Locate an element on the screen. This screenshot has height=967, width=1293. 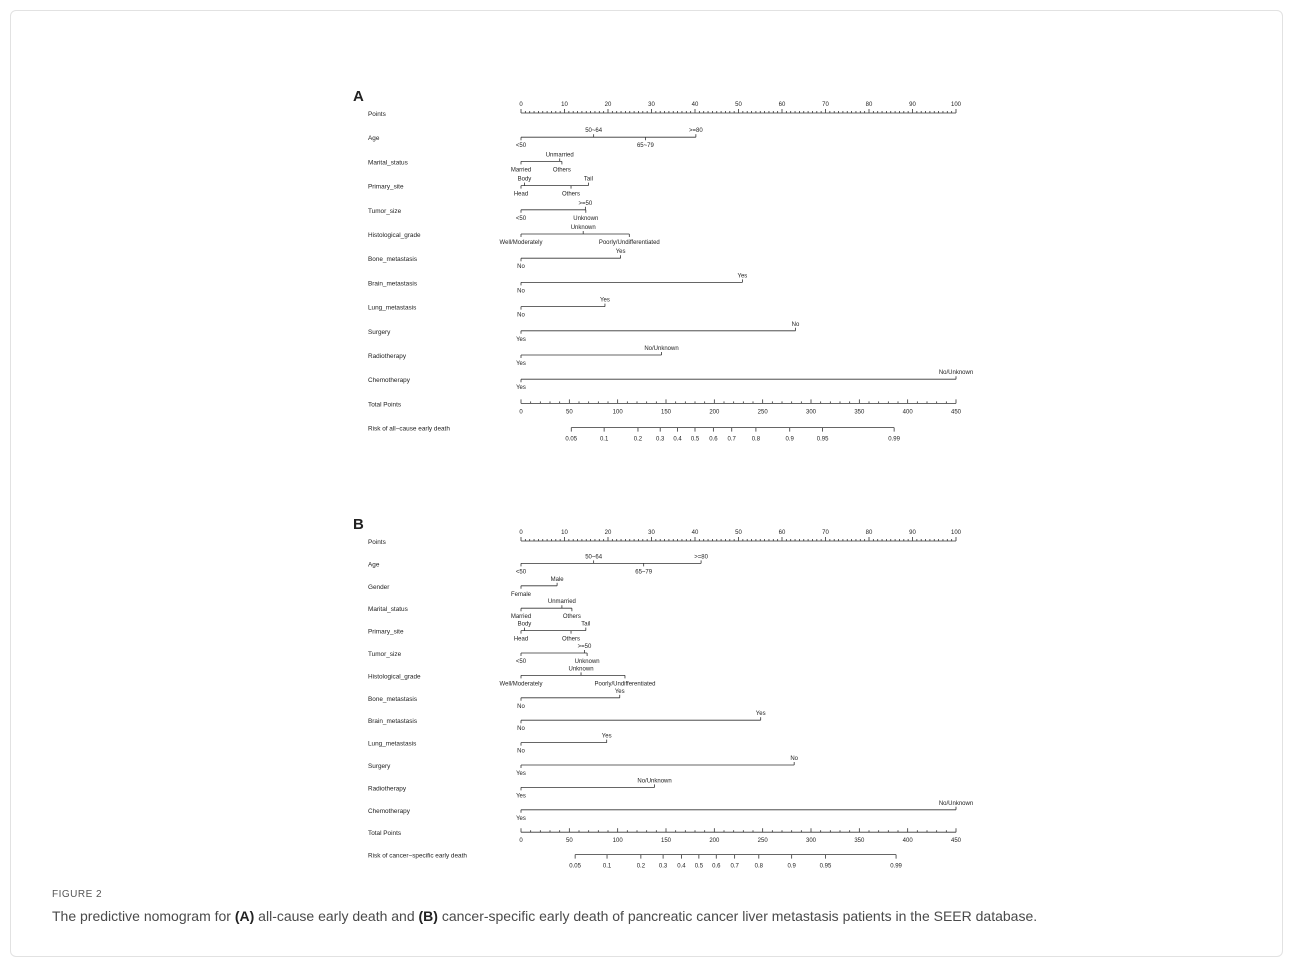
total-points-tick-label: 50 is located at coordinates (569, 412).